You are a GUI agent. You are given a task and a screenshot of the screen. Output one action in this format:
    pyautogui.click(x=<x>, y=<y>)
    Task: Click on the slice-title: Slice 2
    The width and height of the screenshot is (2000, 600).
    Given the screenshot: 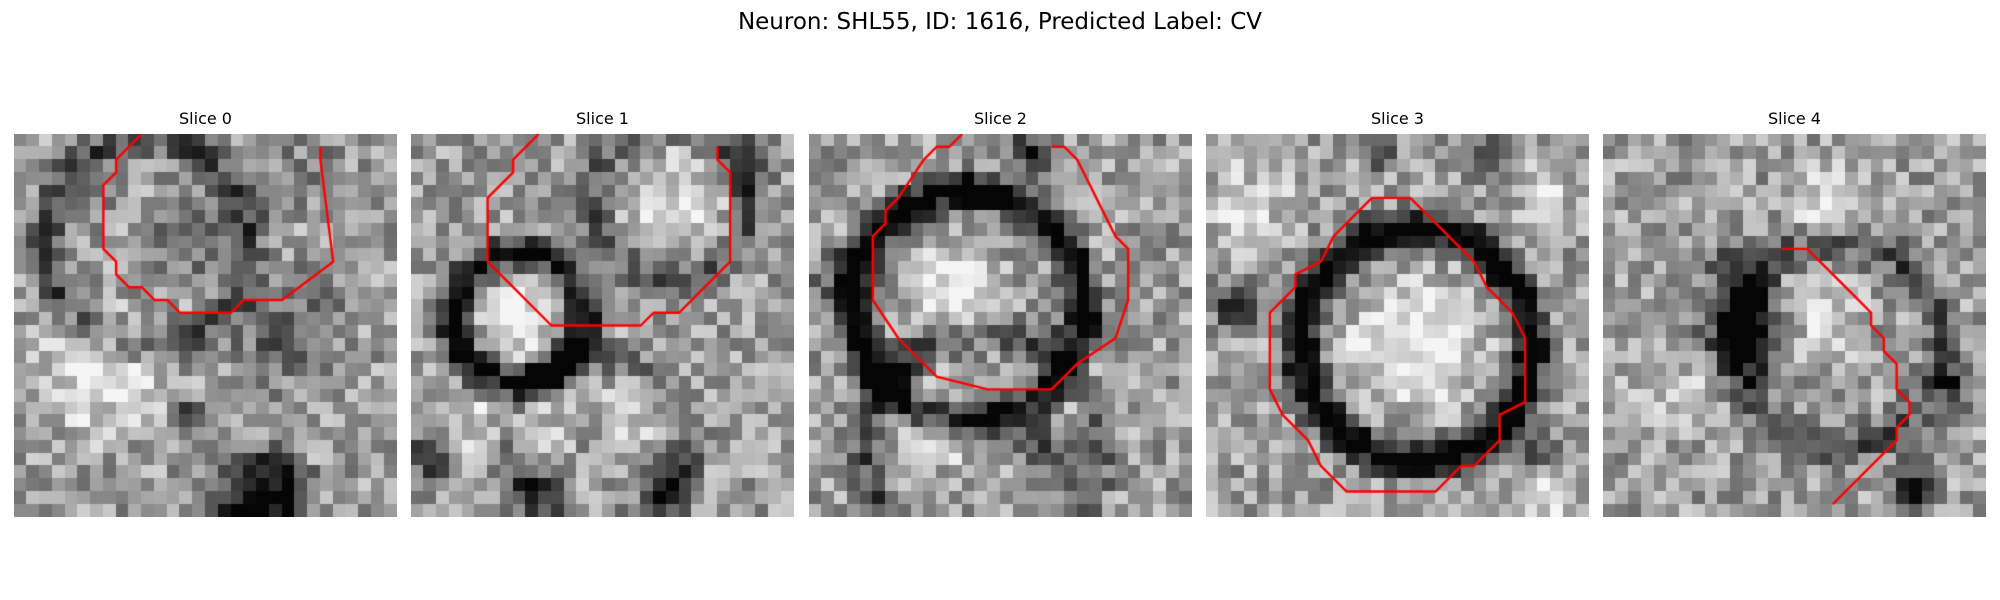 What is the action you would take?
    pyautogui.click(x=1000, y=118)
    